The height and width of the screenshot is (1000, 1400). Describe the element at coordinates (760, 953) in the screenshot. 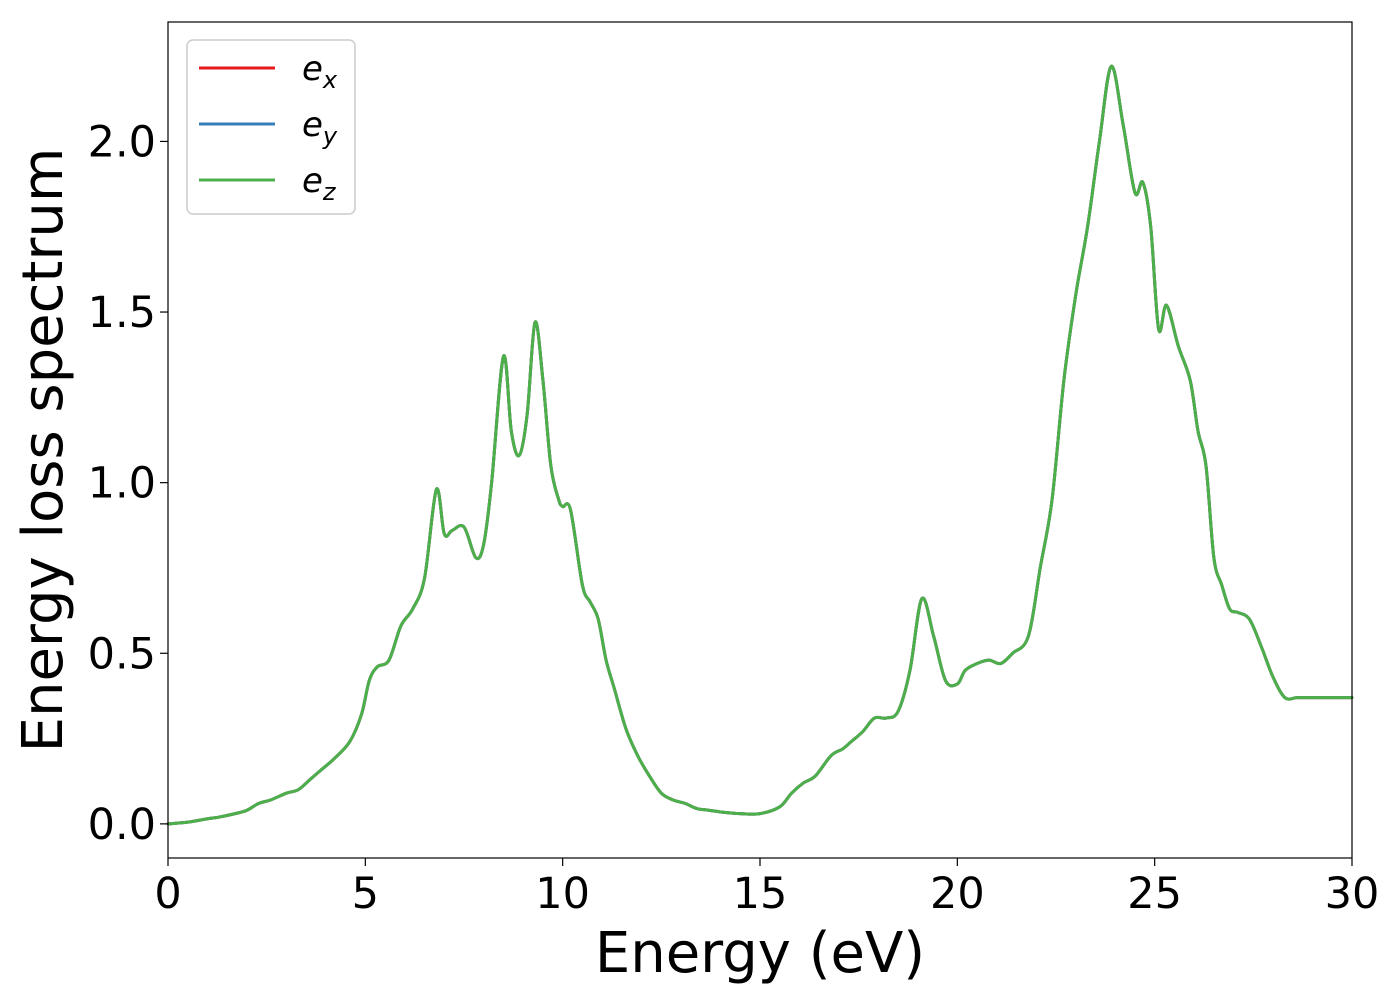

I see `x-axis-title: Energy (eV)` at that location.